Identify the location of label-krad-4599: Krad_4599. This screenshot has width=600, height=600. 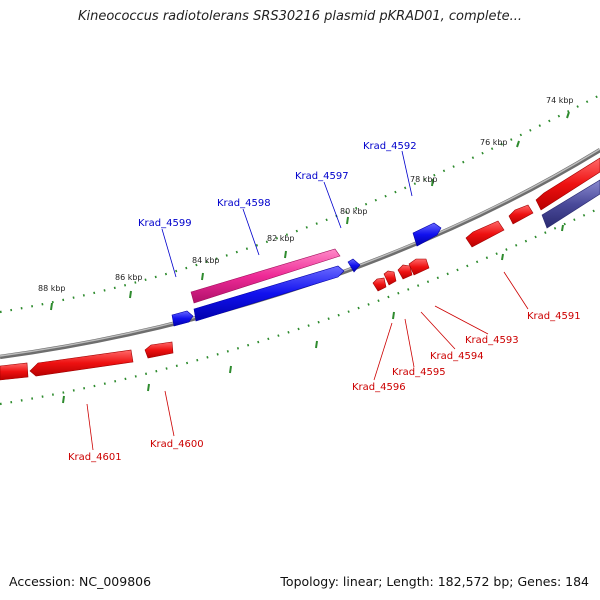
(165, 223).